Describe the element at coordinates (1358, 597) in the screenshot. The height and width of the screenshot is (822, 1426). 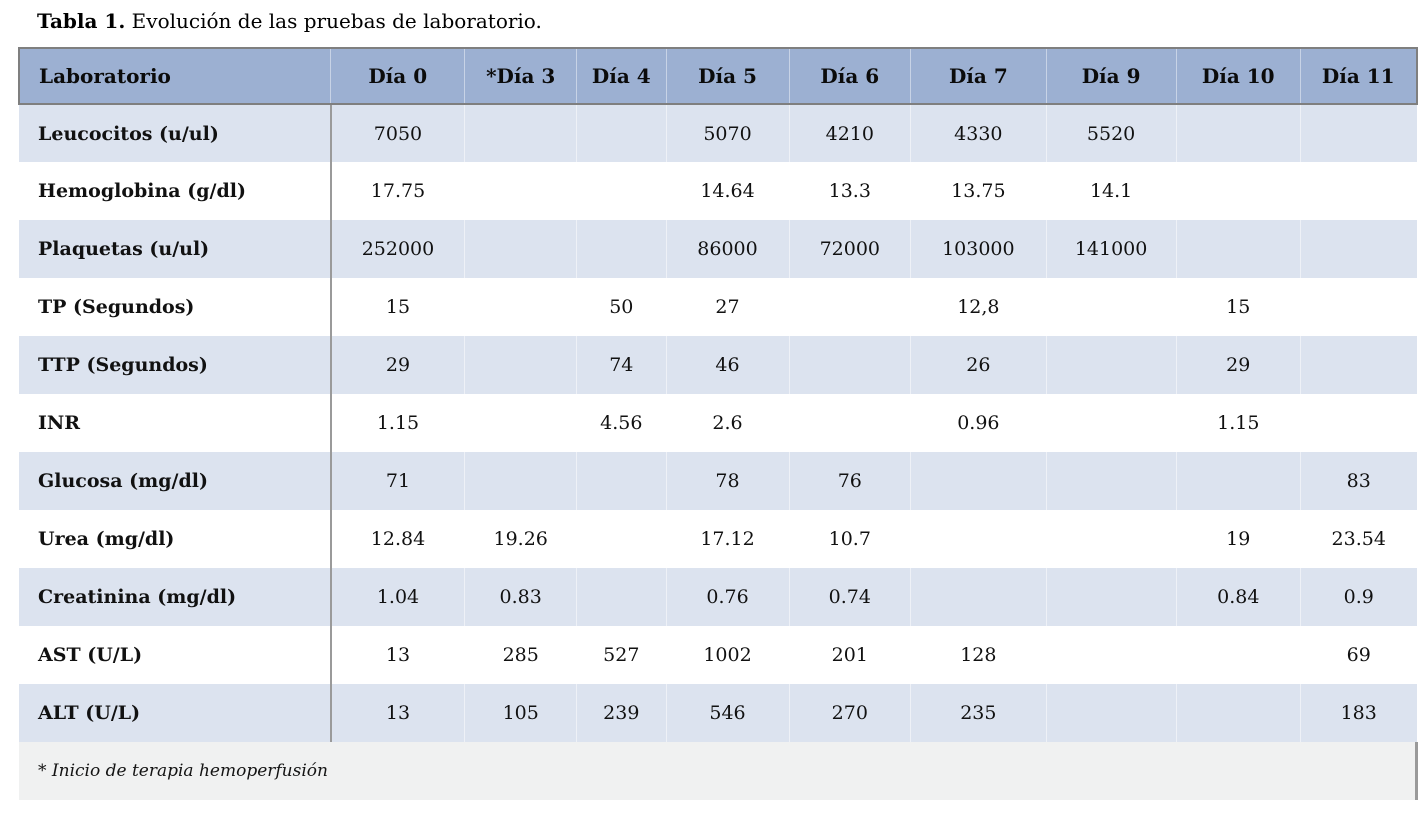
I see `cell-value: 0.9` at that location.